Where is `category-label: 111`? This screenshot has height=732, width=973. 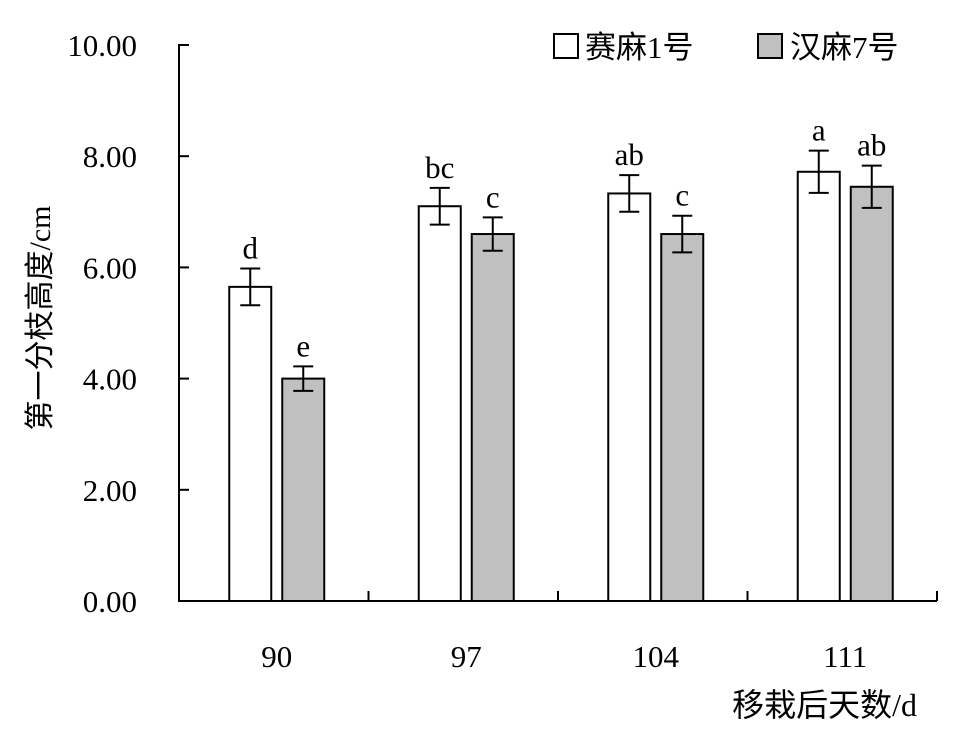
category-label: 111 is located at coordinates (845, 656).